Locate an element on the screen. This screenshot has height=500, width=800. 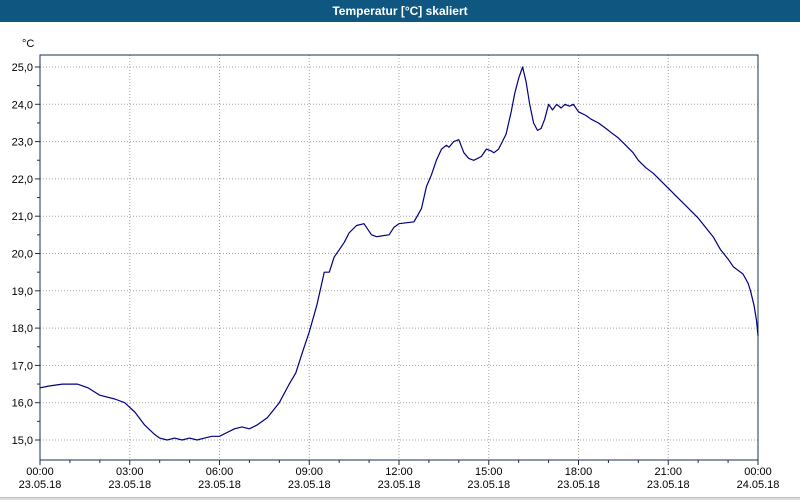
svg-text: °C is located at coordinates (28, 44).